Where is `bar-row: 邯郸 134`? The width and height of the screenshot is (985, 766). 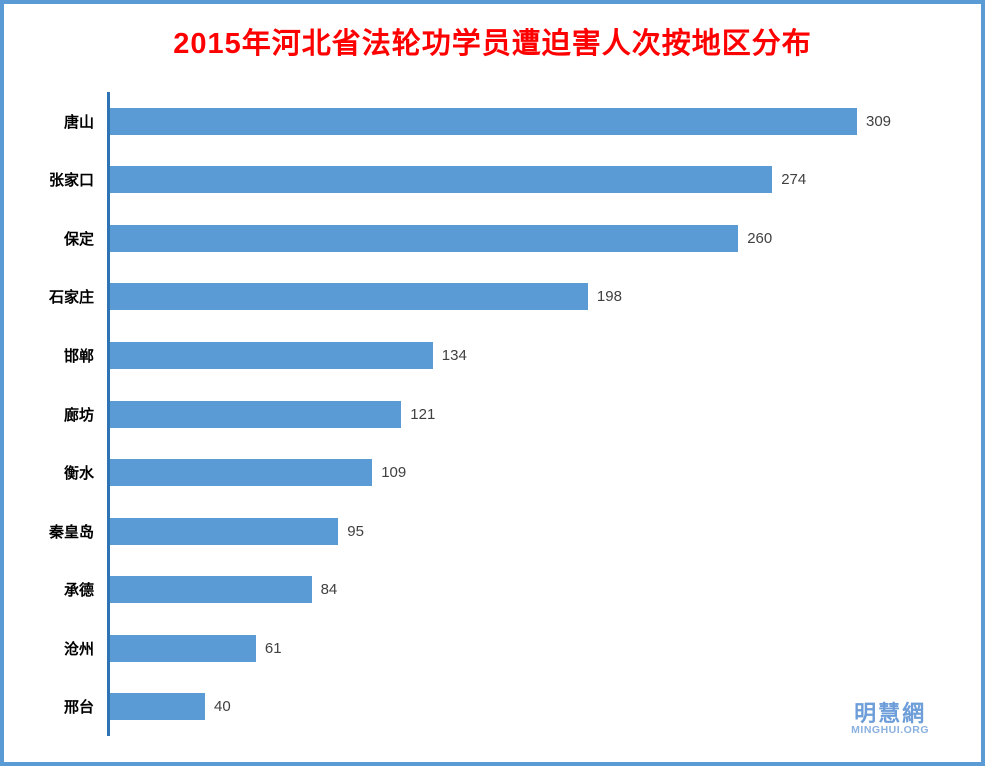 bar-row: 邯郸 134 is located at coordinates (488, 355).